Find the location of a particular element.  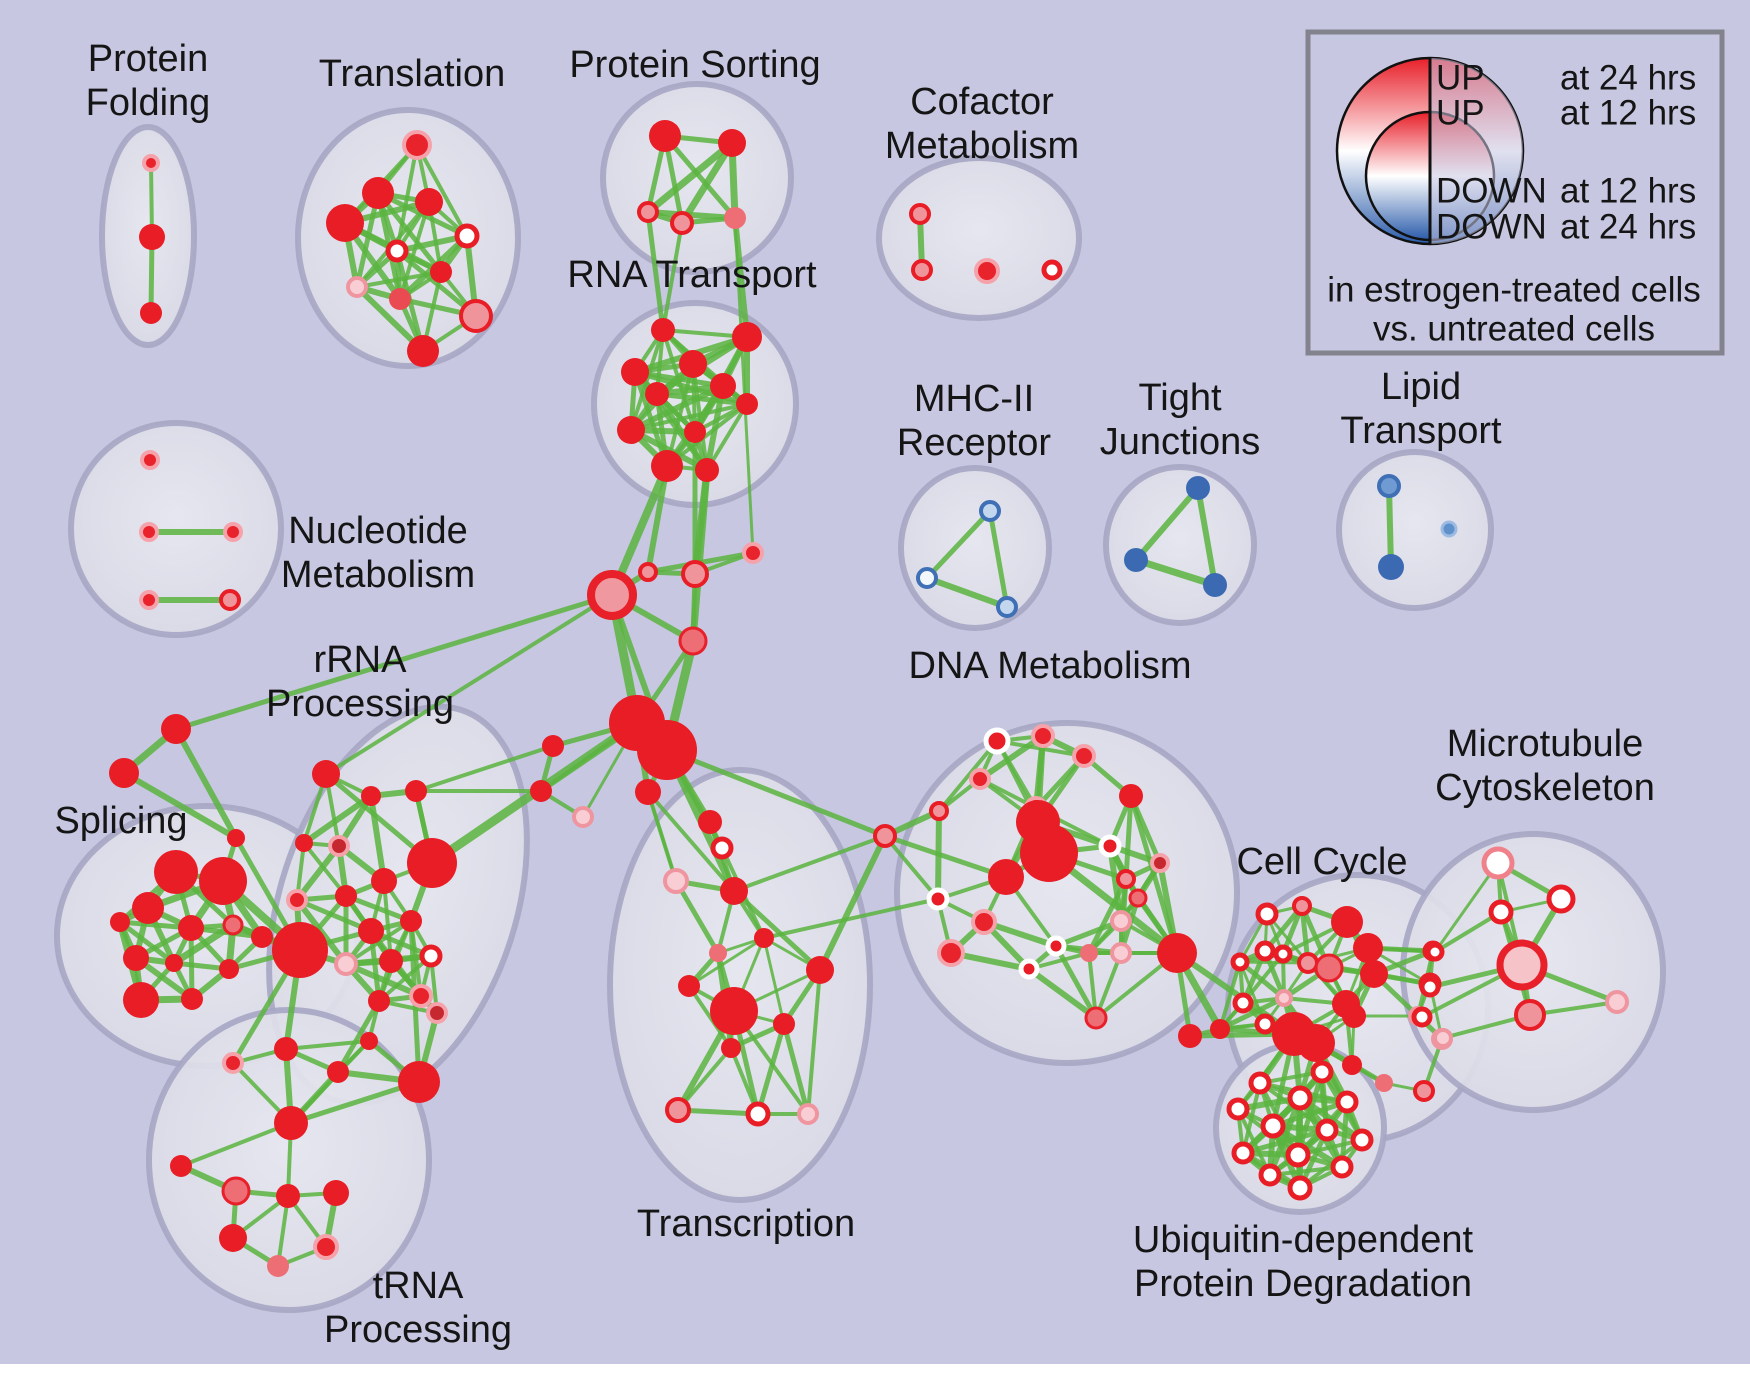

legend-row-time: at 24 hrs is located at coordinates (1628, 77).